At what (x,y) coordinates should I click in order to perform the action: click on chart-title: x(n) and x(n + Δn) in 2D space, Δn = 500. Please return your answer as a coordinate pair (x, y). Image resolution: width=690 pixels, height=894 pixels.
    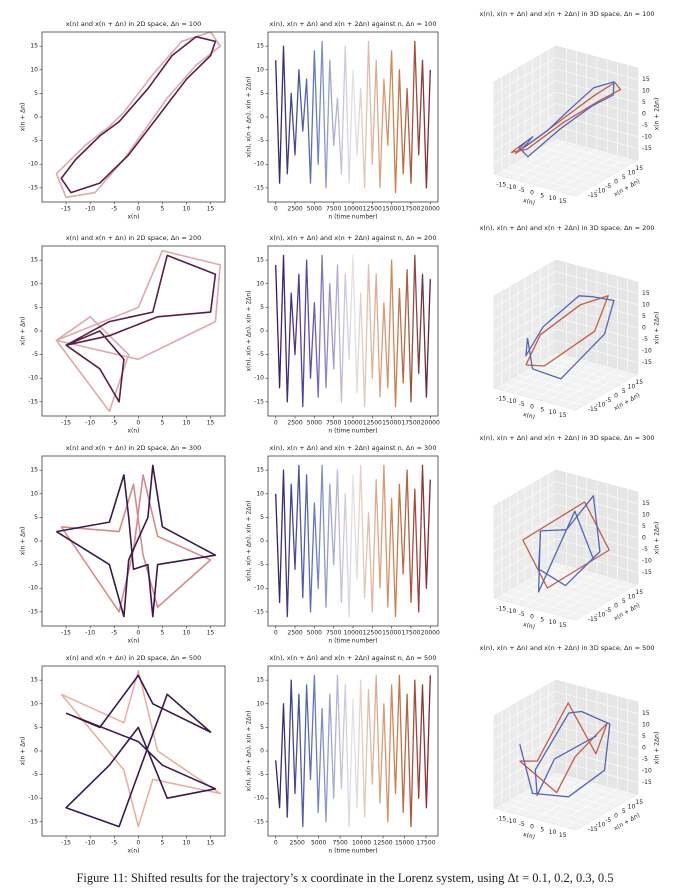
    Looking at the image, I should click on (134, 658).